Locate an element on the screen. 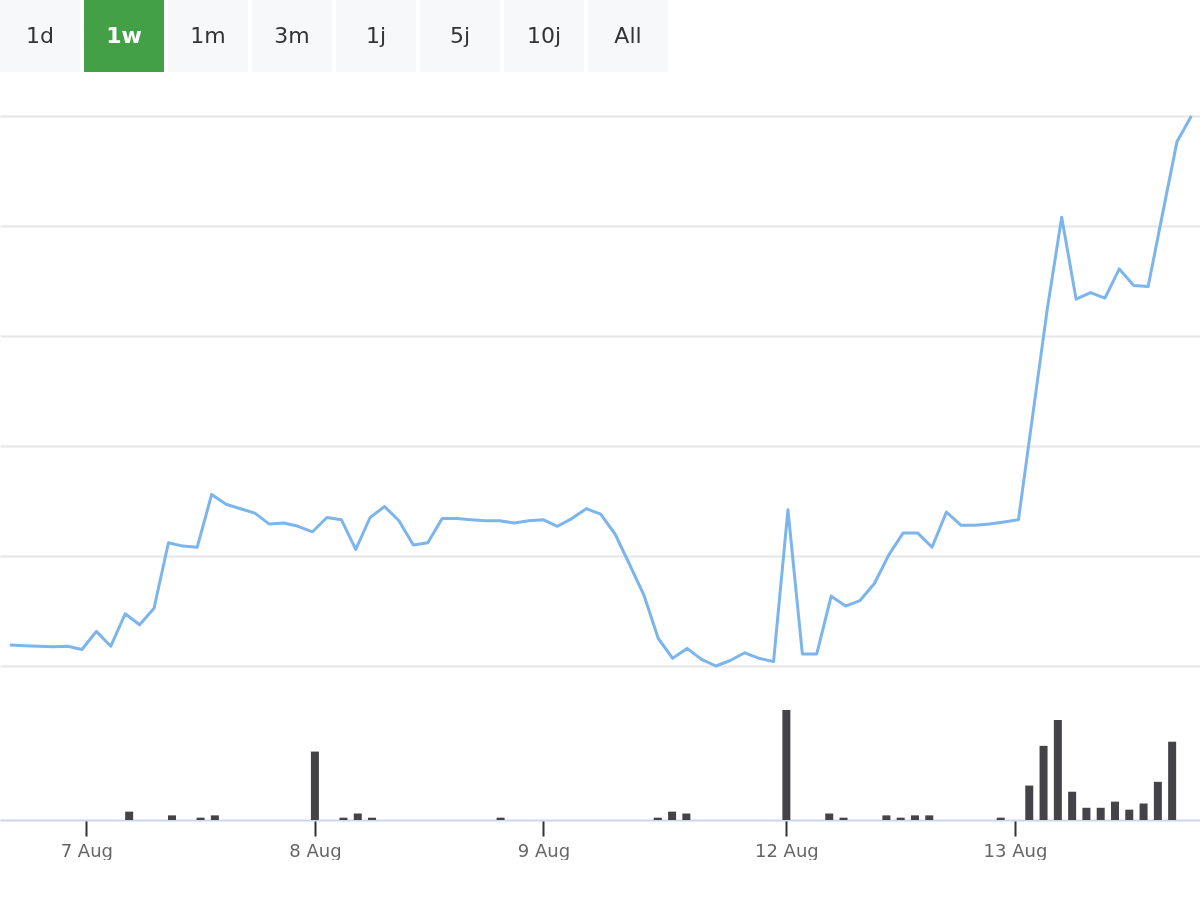 This screenshot has height=900, width=1200. text: 1d is located at coordinates (40, 35).